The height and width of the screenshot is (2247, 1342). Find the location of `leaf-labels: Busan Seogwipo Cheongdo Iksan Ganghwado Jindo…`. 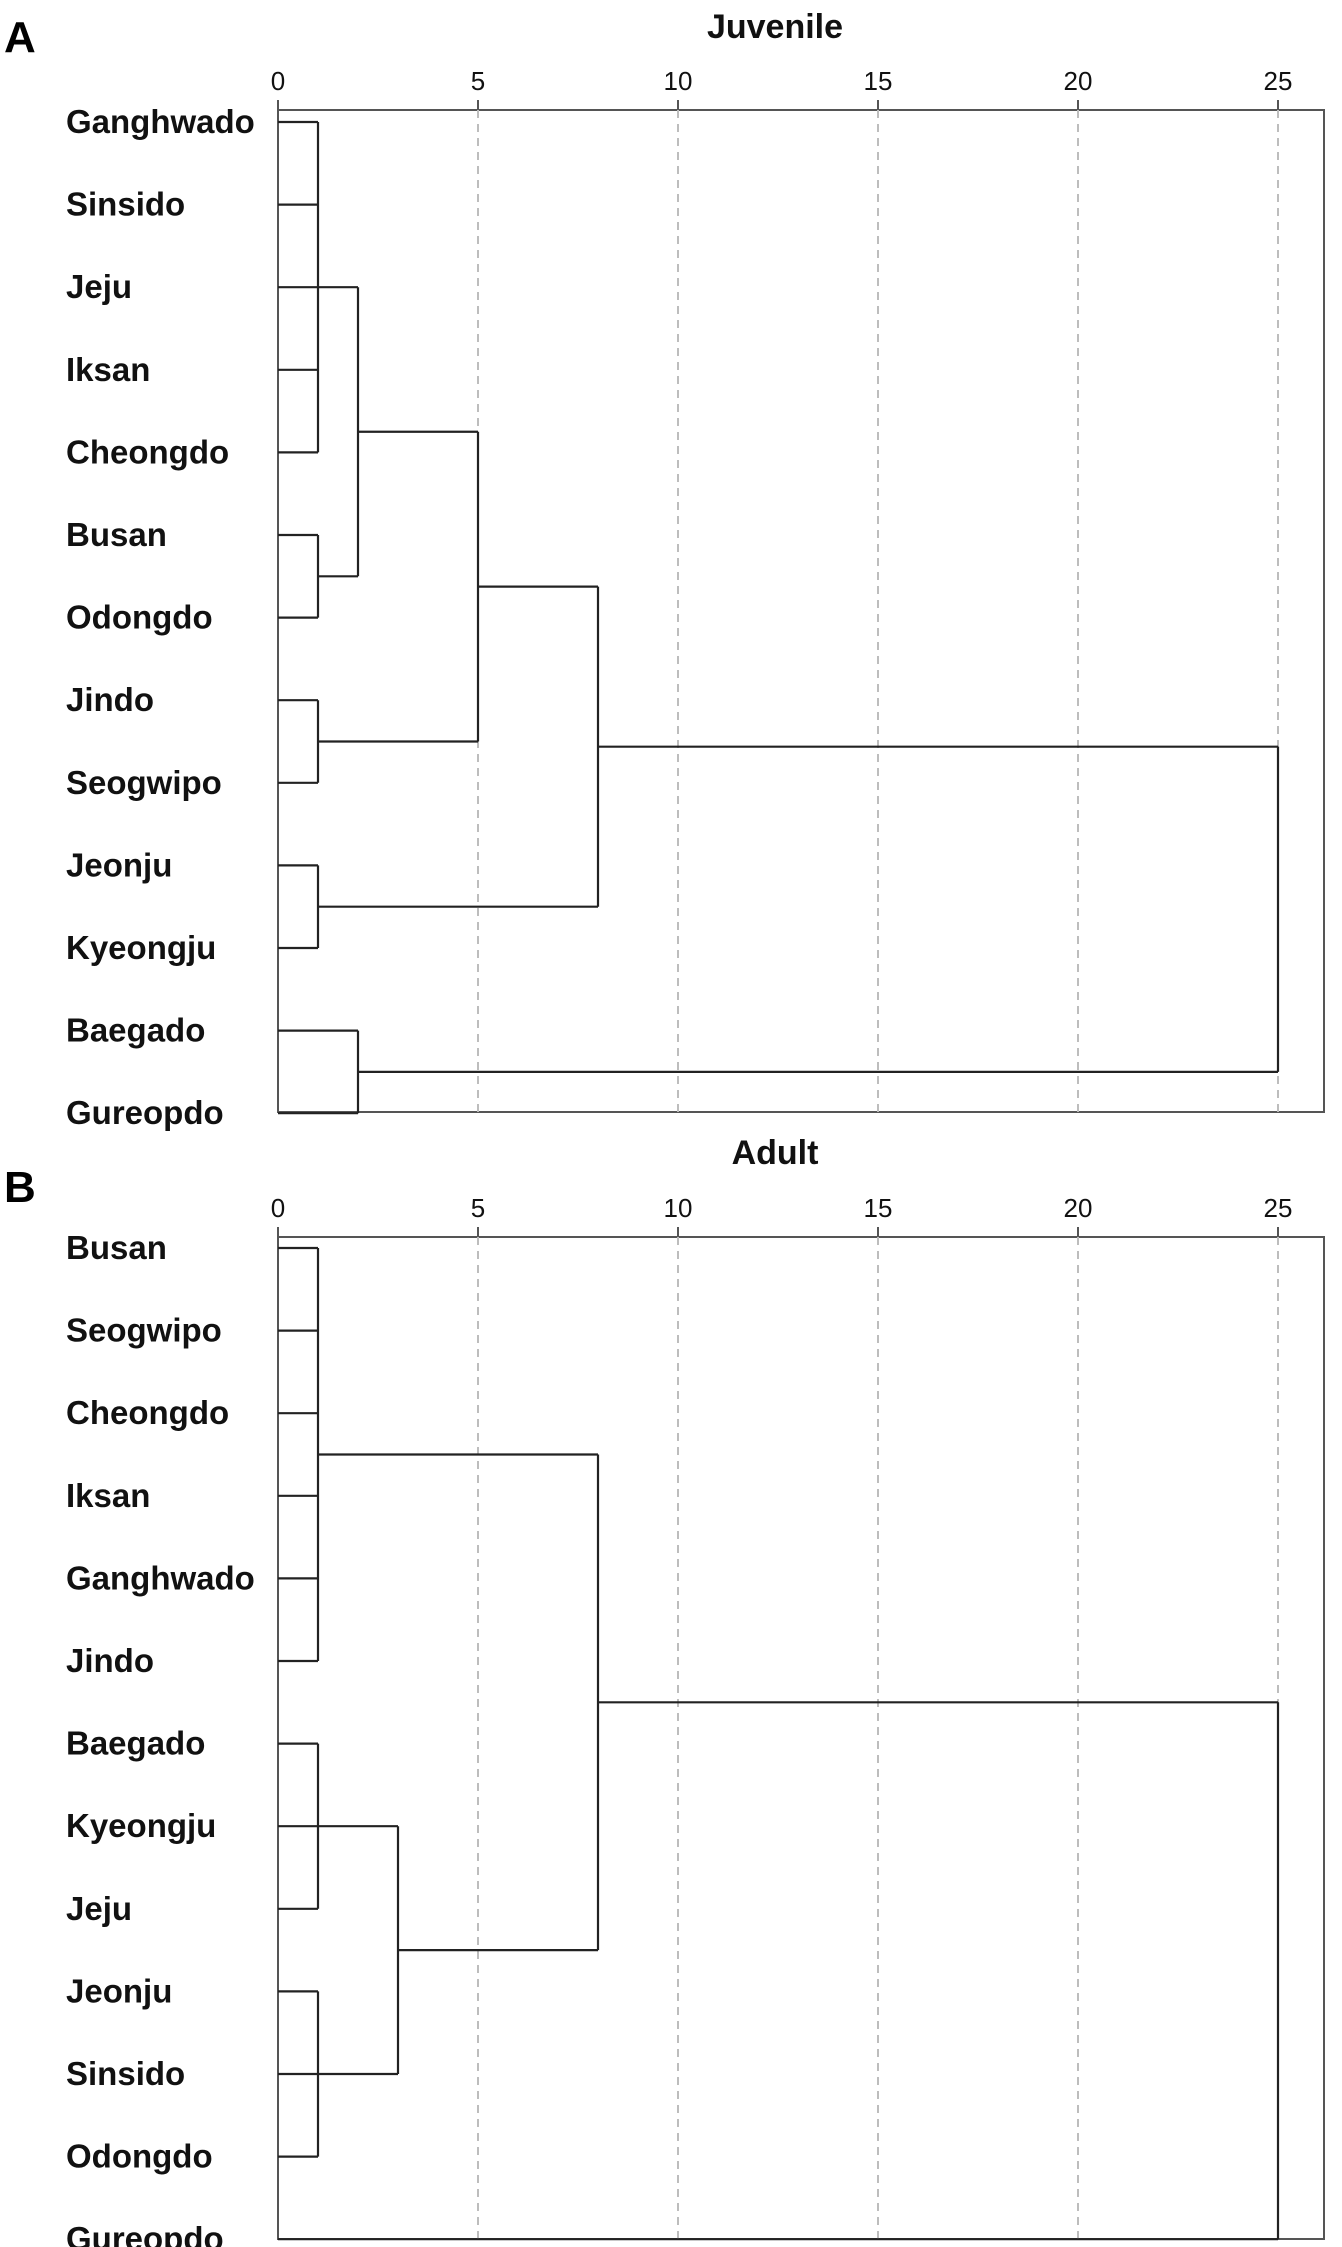

leaf-labels: Busan Seogwipo Cheongdo Iksan Ganghwado Jindo… is located at coordinates (160, 1738).